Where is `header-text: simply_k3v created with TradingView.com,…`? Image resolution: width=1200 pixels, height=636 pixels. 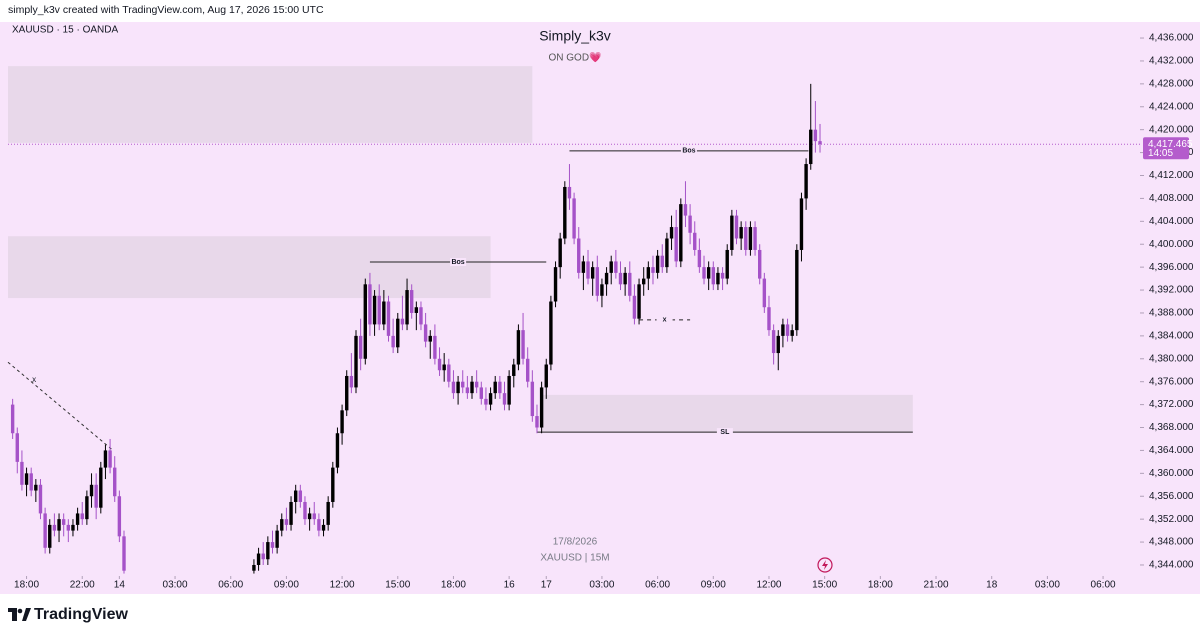 header-text: simply_k3v created with TradingView.com,… is located at coordinates (166, 10).